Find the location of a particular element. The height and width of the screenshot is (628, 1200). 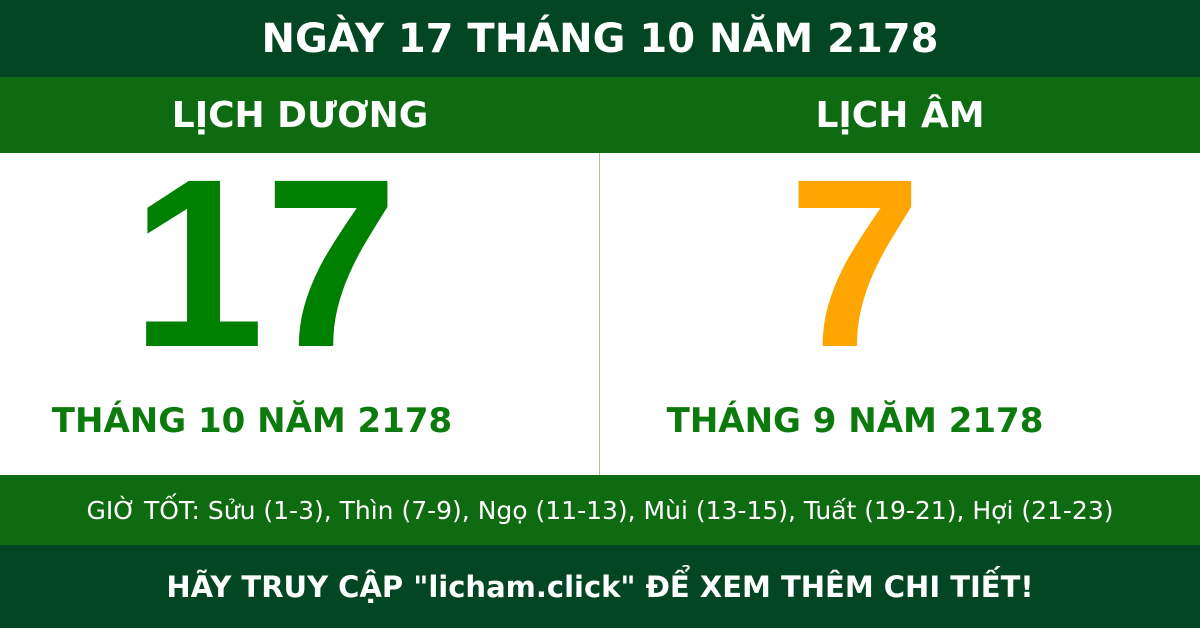

lunar-day: 7 is located at coordinates (855, 263).